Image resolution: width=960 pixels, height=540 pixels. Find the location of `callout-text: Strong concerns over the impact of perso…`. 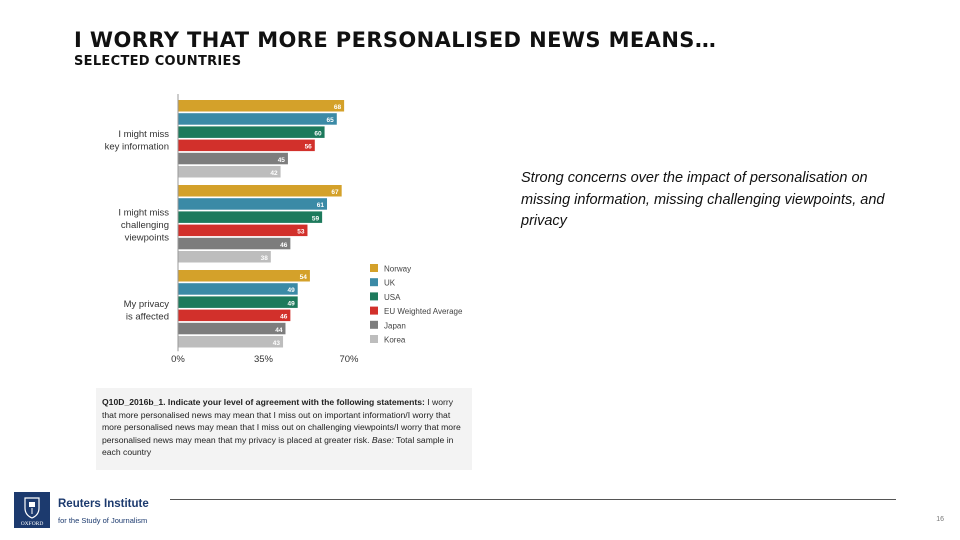

callout-text: Strong concerns over the impact of perso… is located at coordinates (703, 199).